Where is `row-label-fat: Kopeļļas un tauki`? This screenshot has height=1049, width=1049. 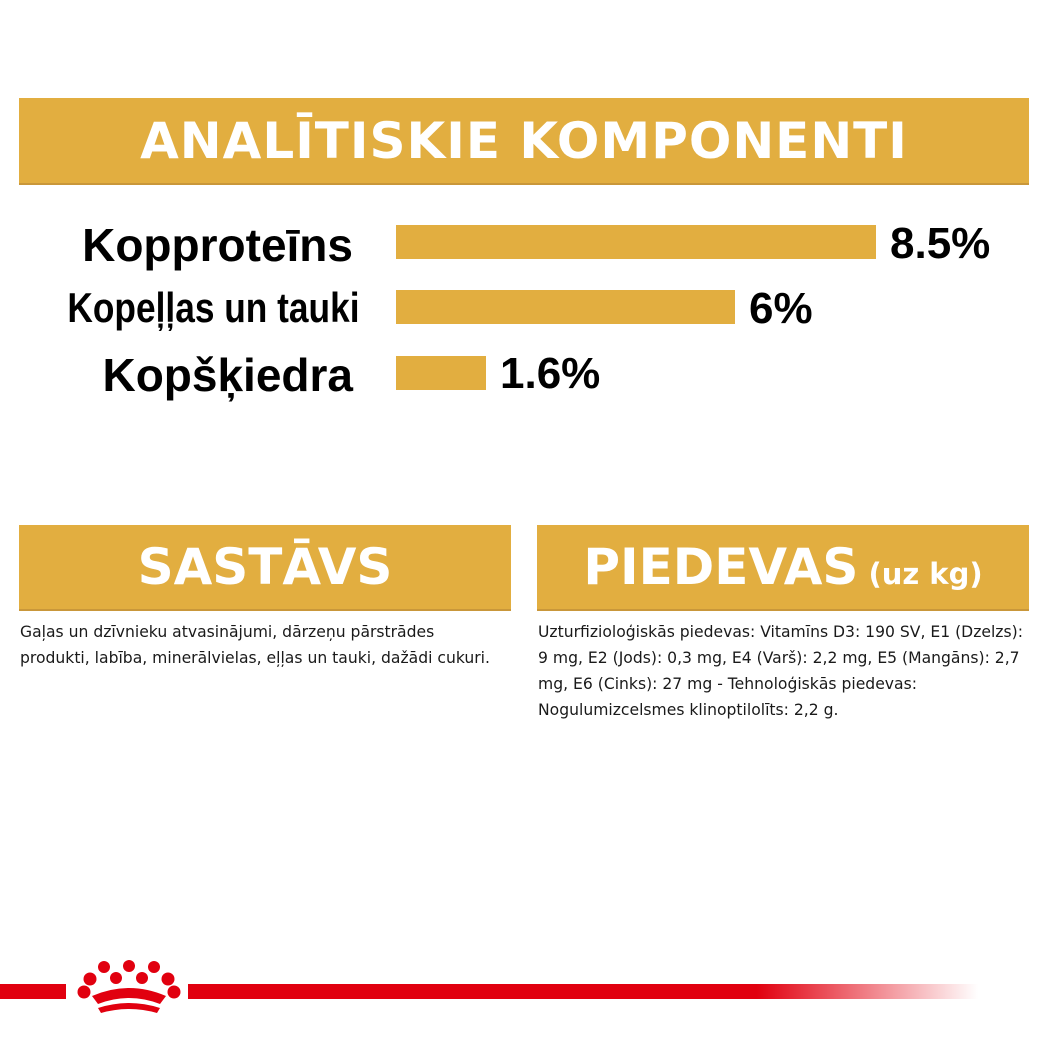 row-label-fat: Kopeļļas un tauki is located at coordinates (213, 307).